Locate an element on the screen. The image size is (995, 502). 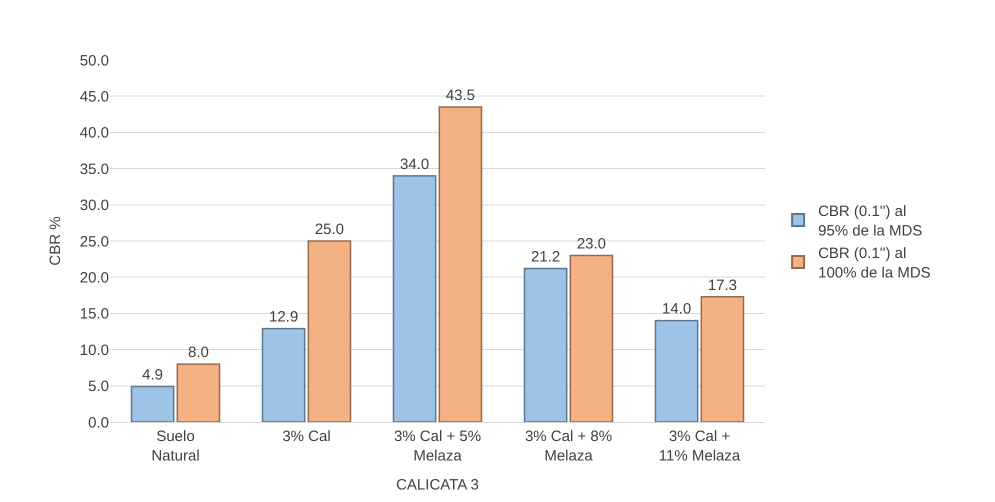
data-label: 12.9 is located at coordinates (283, 317).